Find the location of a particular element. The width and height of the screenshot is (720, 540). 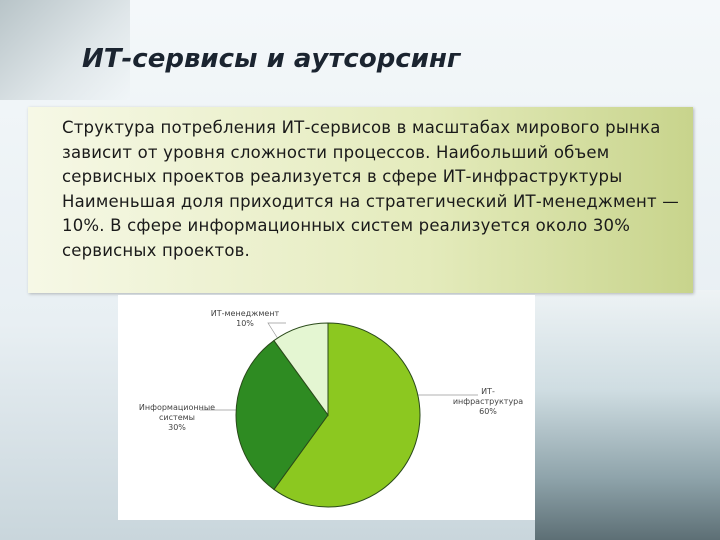

leader-line is located at coordinates (276, 332).